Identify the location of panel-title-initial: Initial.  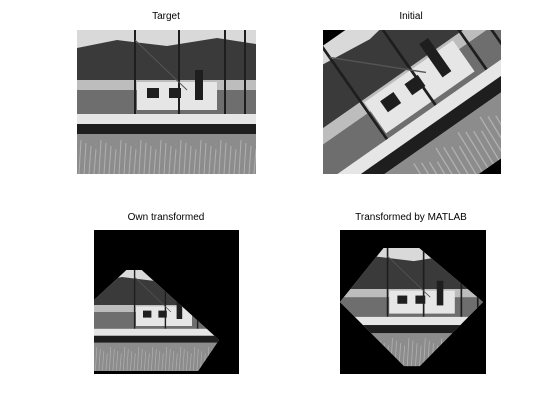
(411, 16).